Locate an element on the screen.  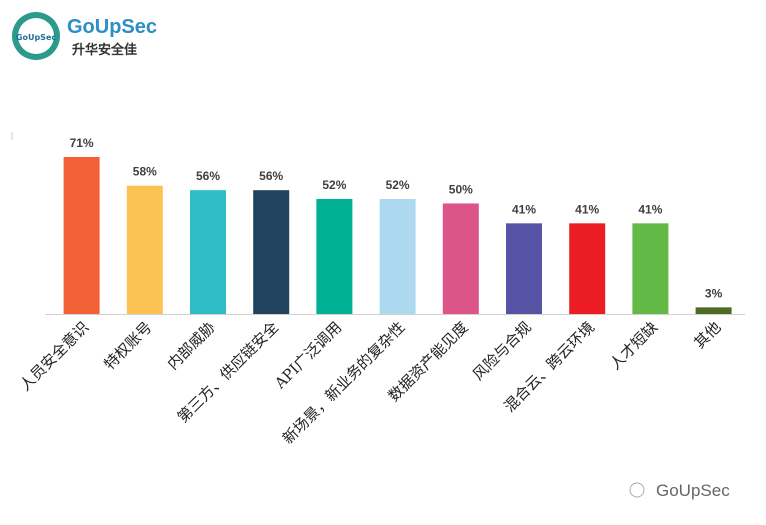
watermark-icon is located at coordinates (637, 490).